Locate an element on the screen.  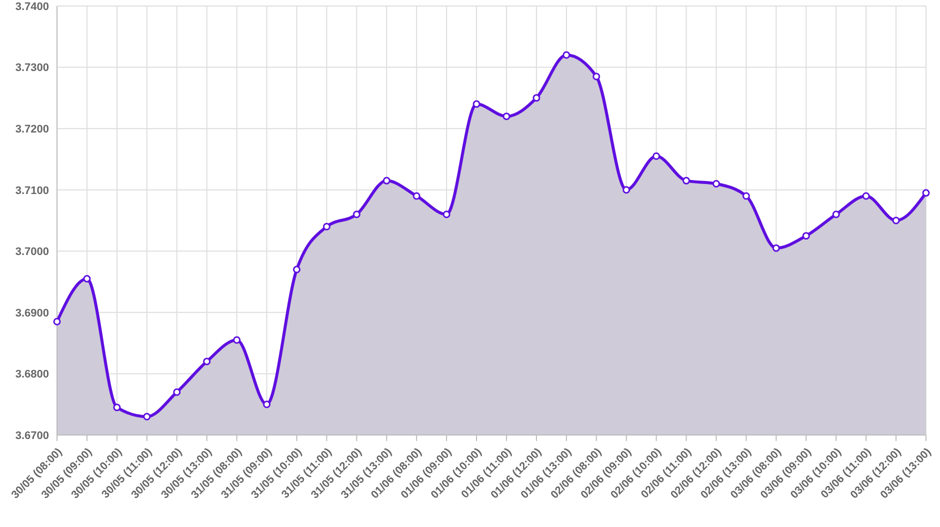
y-tick-label: 3.7100 is located at coordinates (32, 190).